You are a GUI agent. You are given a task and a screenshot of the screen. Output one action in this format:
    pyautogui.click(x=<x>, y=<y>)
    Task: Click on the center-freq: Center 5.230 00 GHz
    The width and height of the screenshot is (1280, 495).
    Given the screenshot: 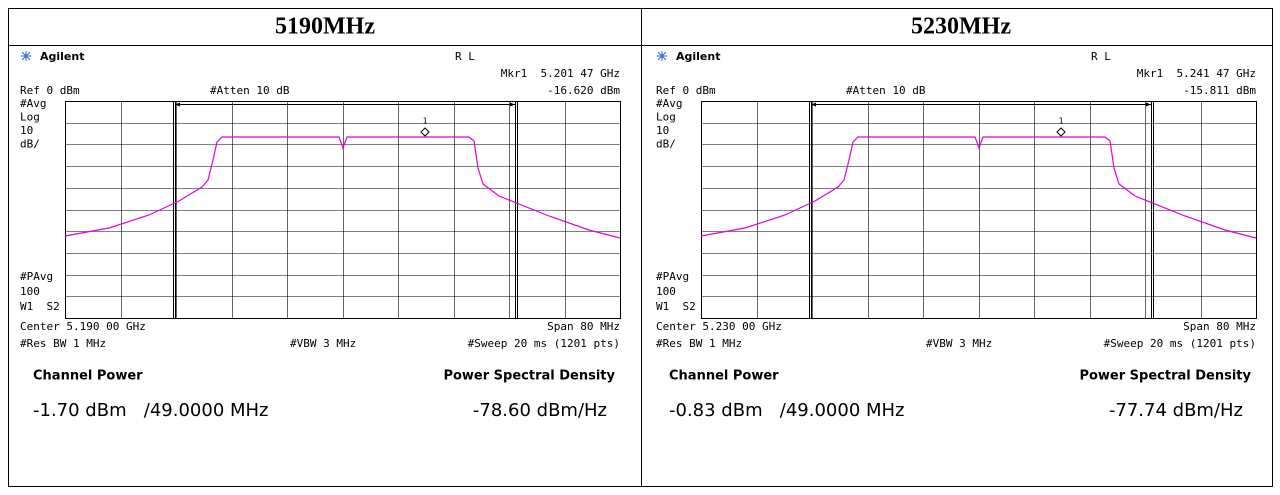 What is the action you would take?
    pyautogui.click(x=719, y=326)
    